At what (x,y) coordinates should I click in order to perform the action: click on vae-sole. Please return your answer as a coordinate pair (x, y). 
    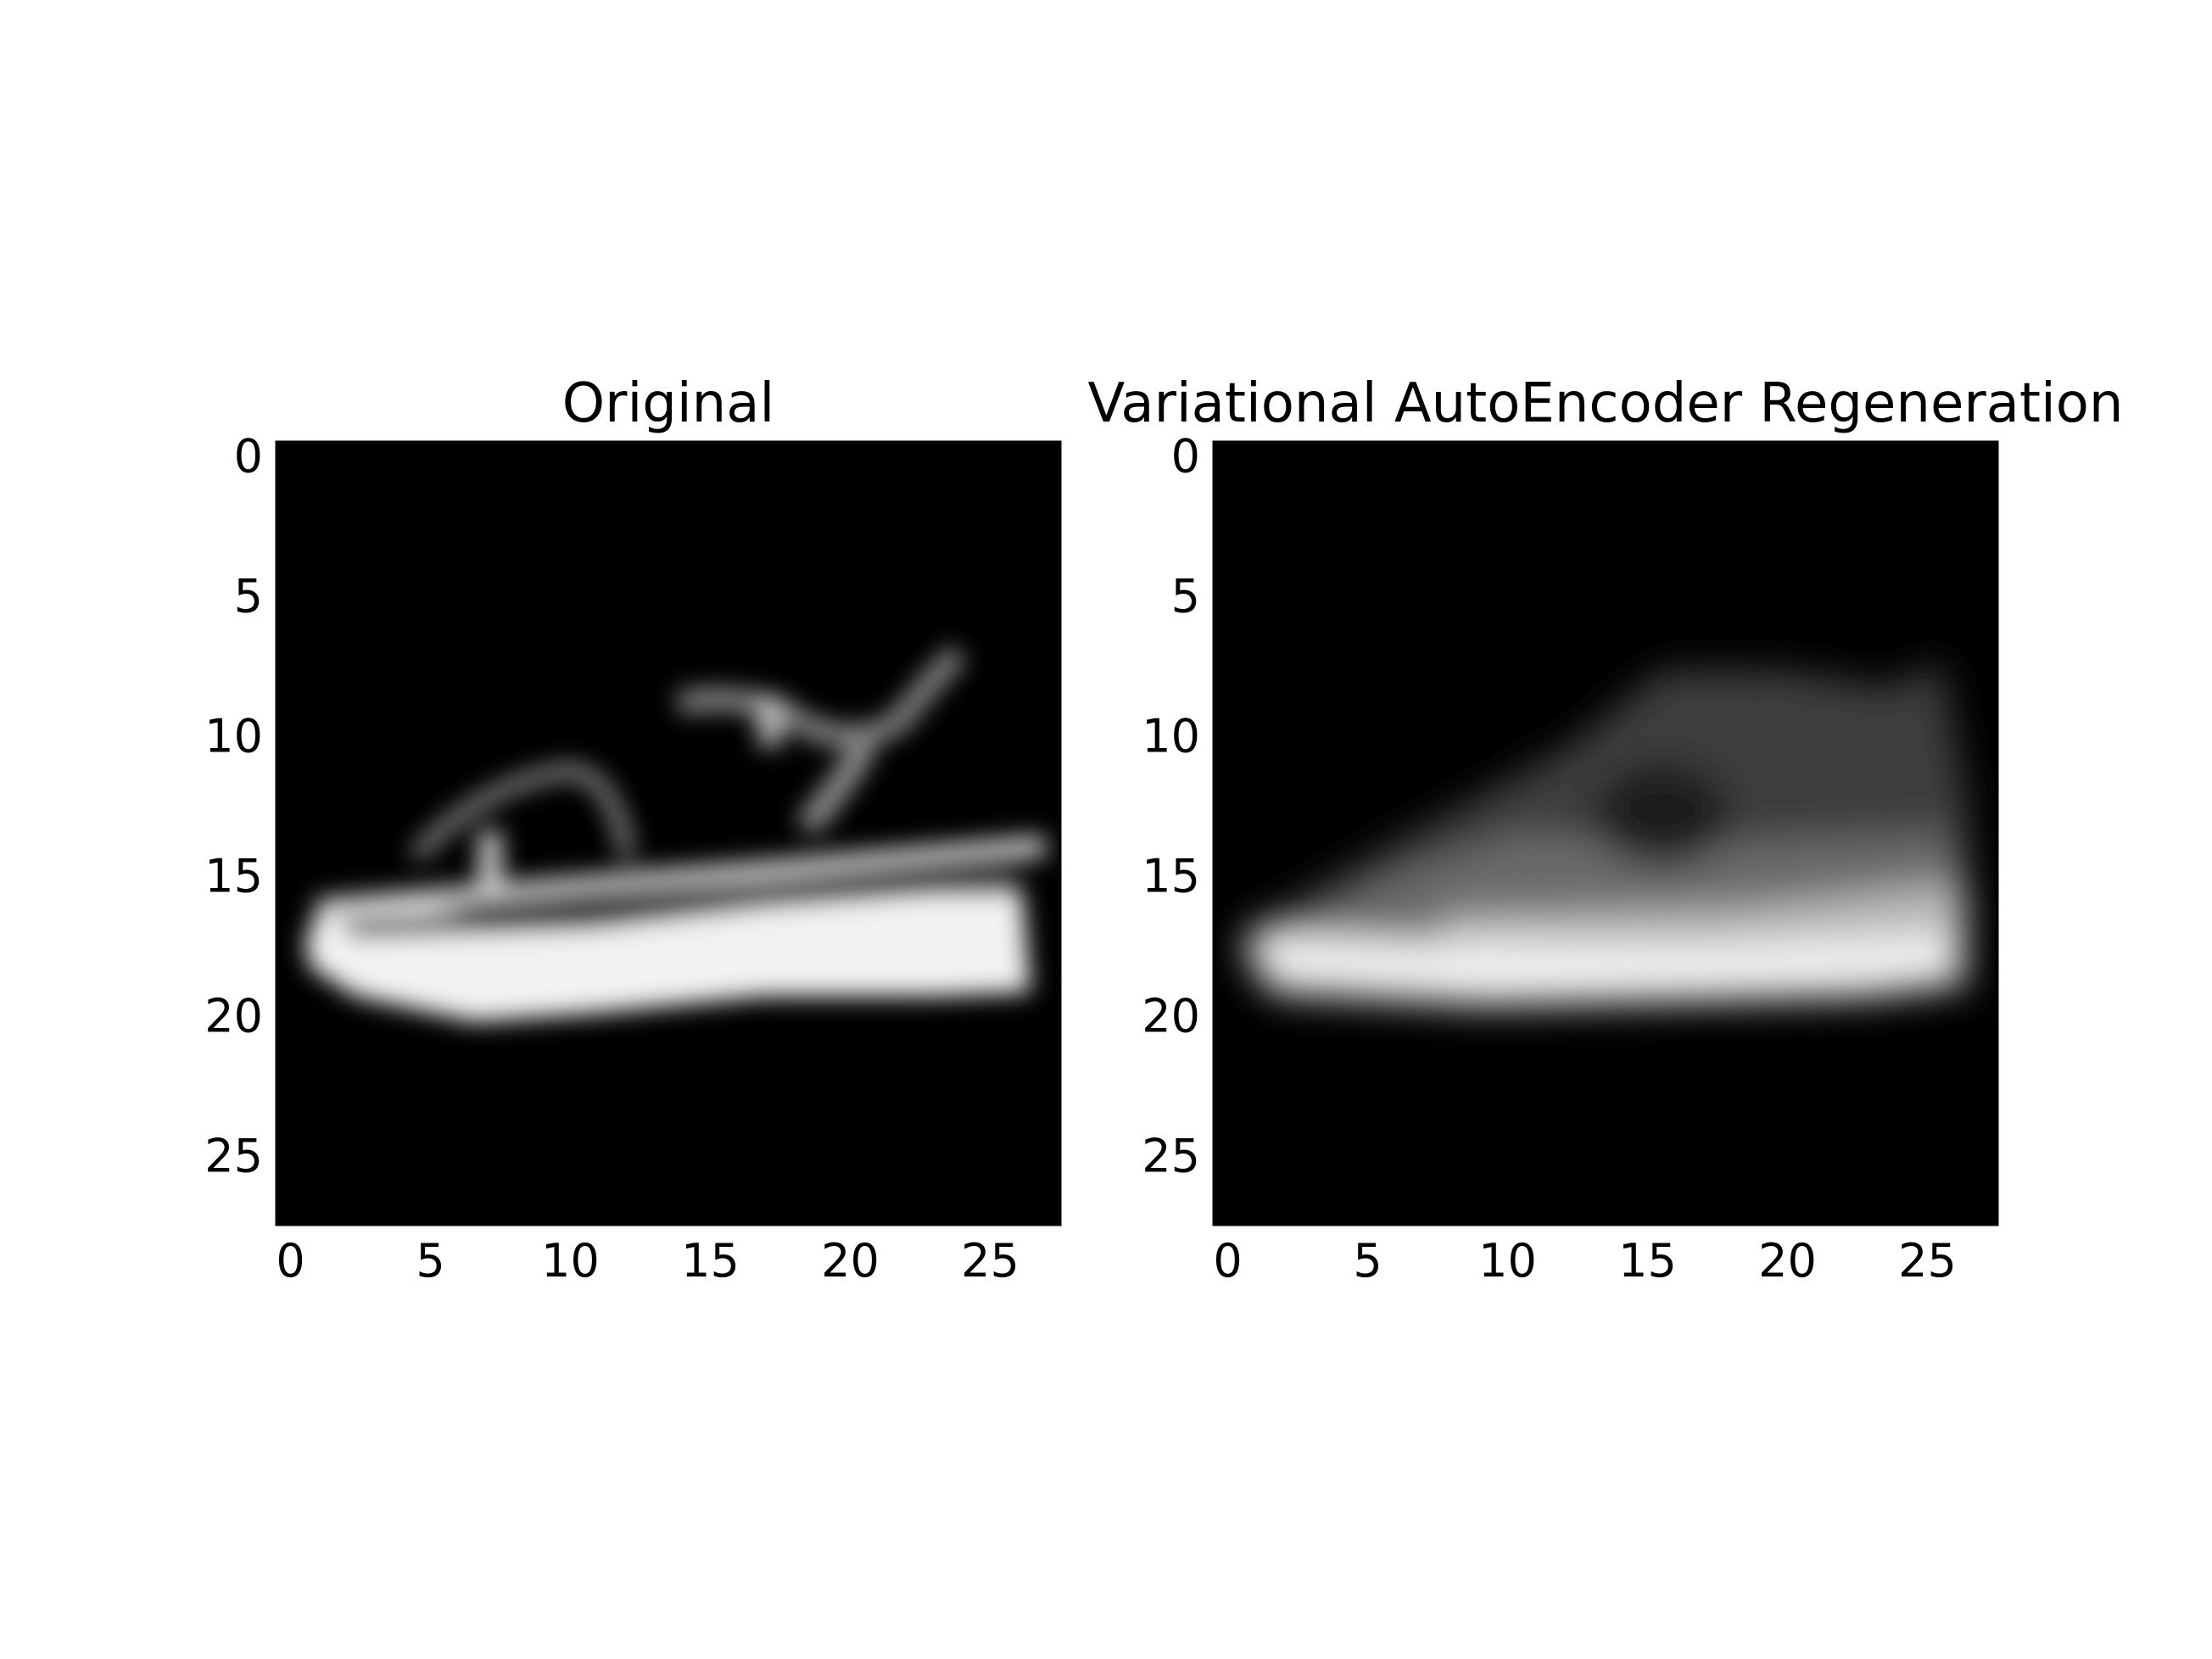
    Looking at the image, I should click on (1605, 969).